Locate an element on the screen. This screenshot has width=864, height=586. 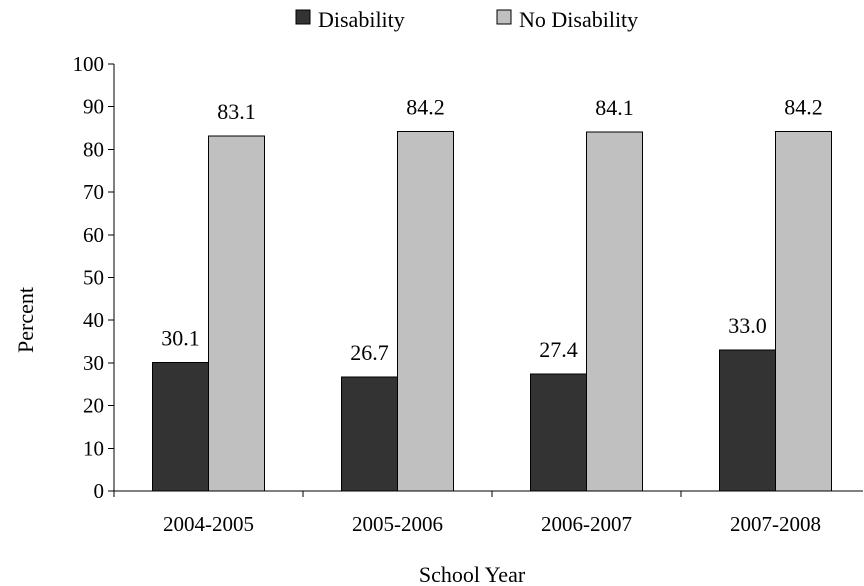
x-tick-label: 2006-2007 is located at coordinates (586, 524).